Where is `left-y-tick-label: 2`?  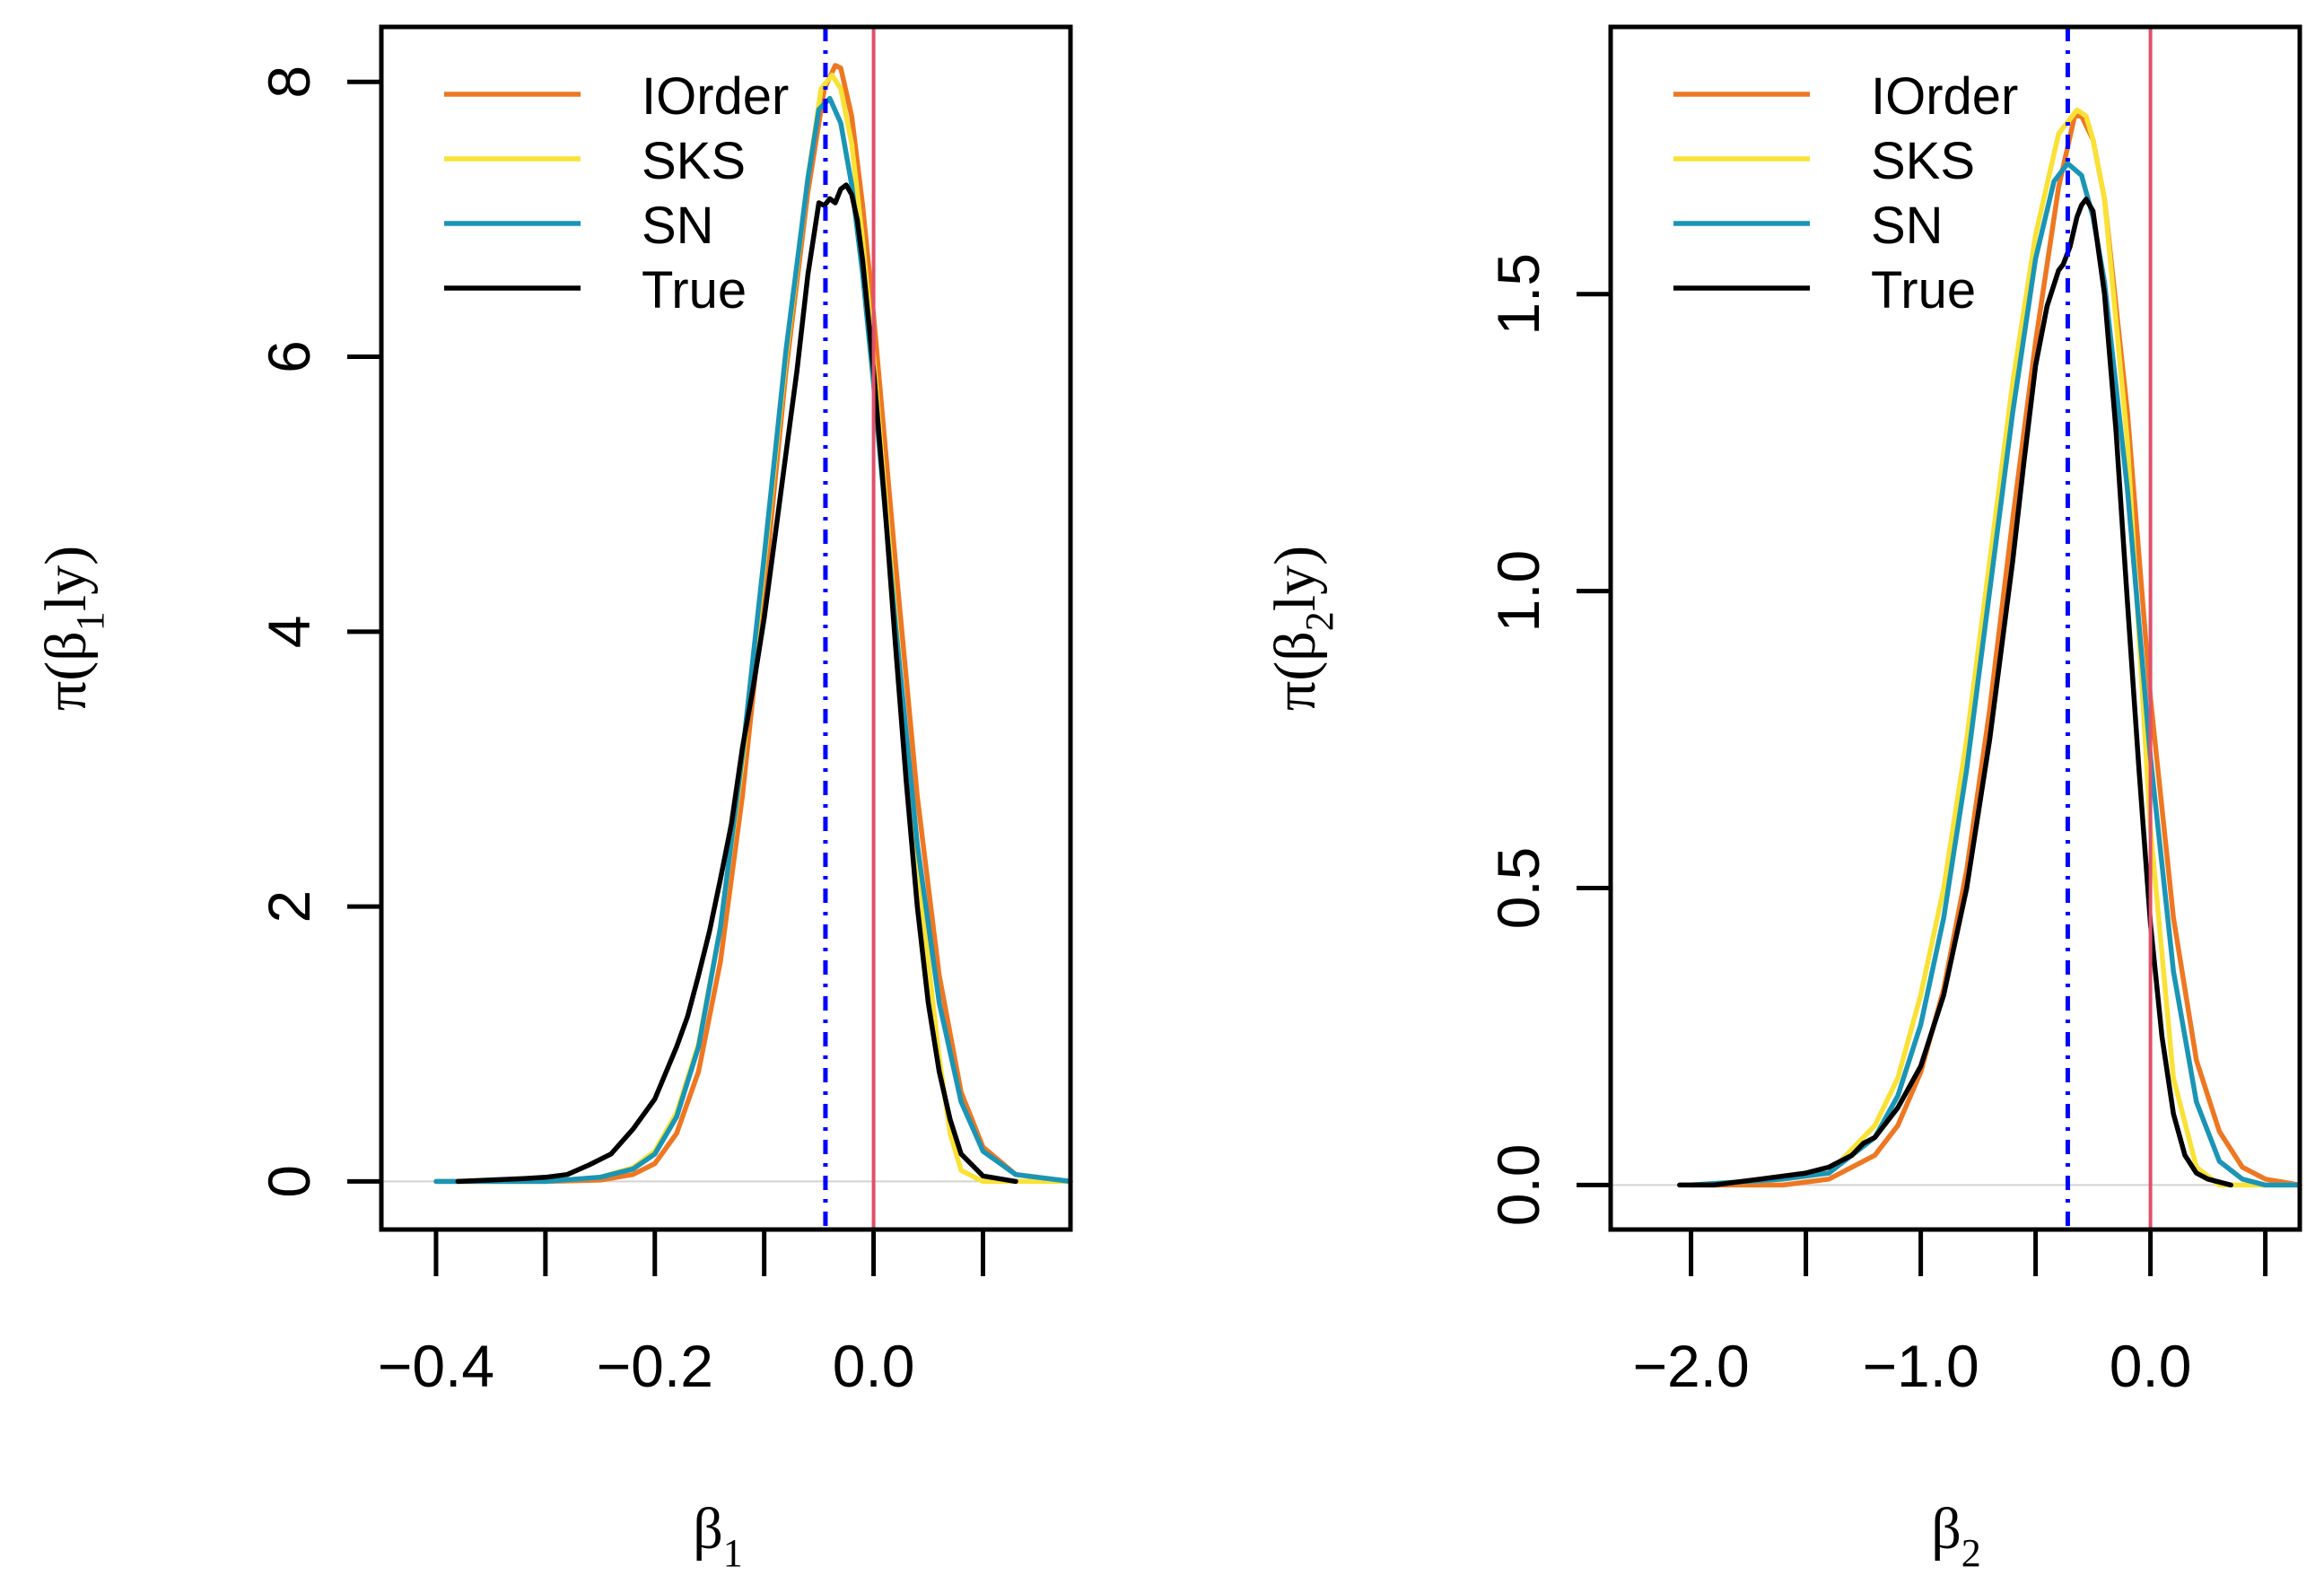 left-y-tick-label: 2 is located at coordinates (289, 906).